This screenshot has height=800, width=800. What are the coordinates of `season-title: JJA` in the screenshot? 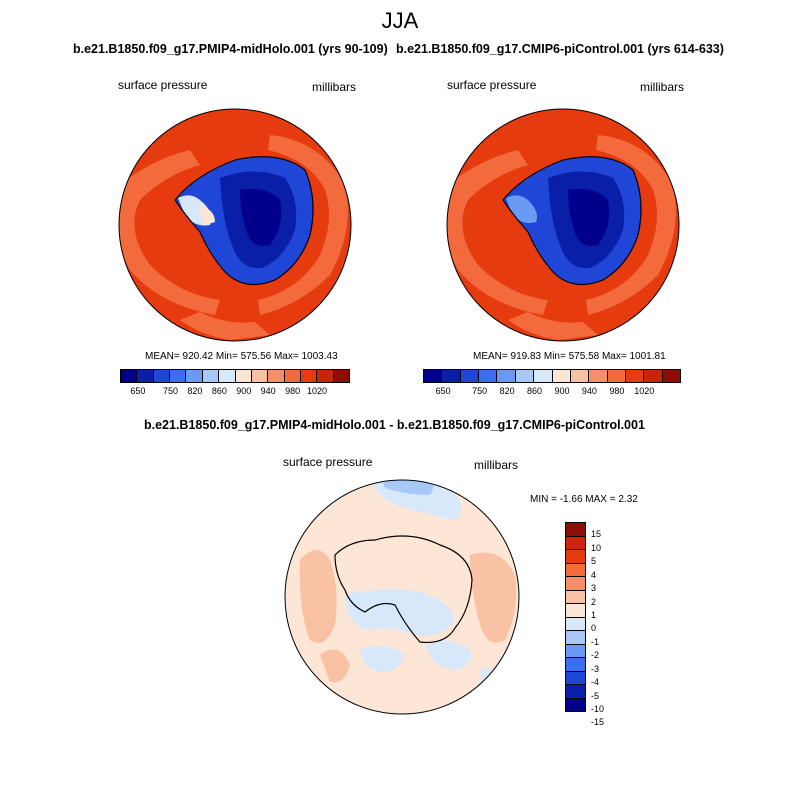 It's located at (400, 20).